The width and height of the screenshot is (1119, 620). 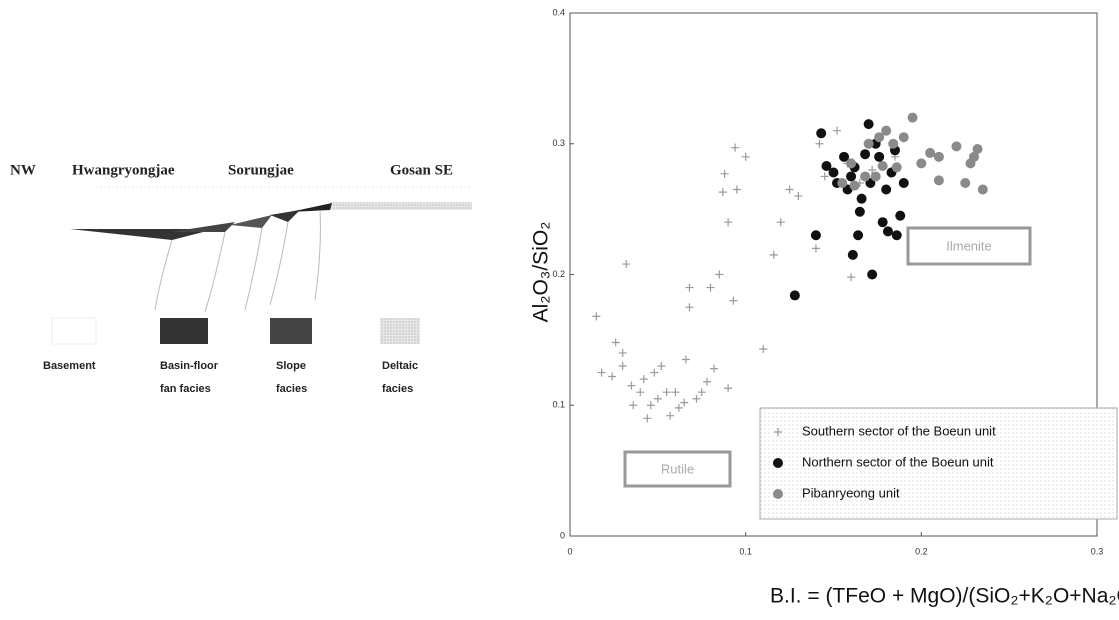 I want to click on annotation: Rutile, so click(x=677, y=468).